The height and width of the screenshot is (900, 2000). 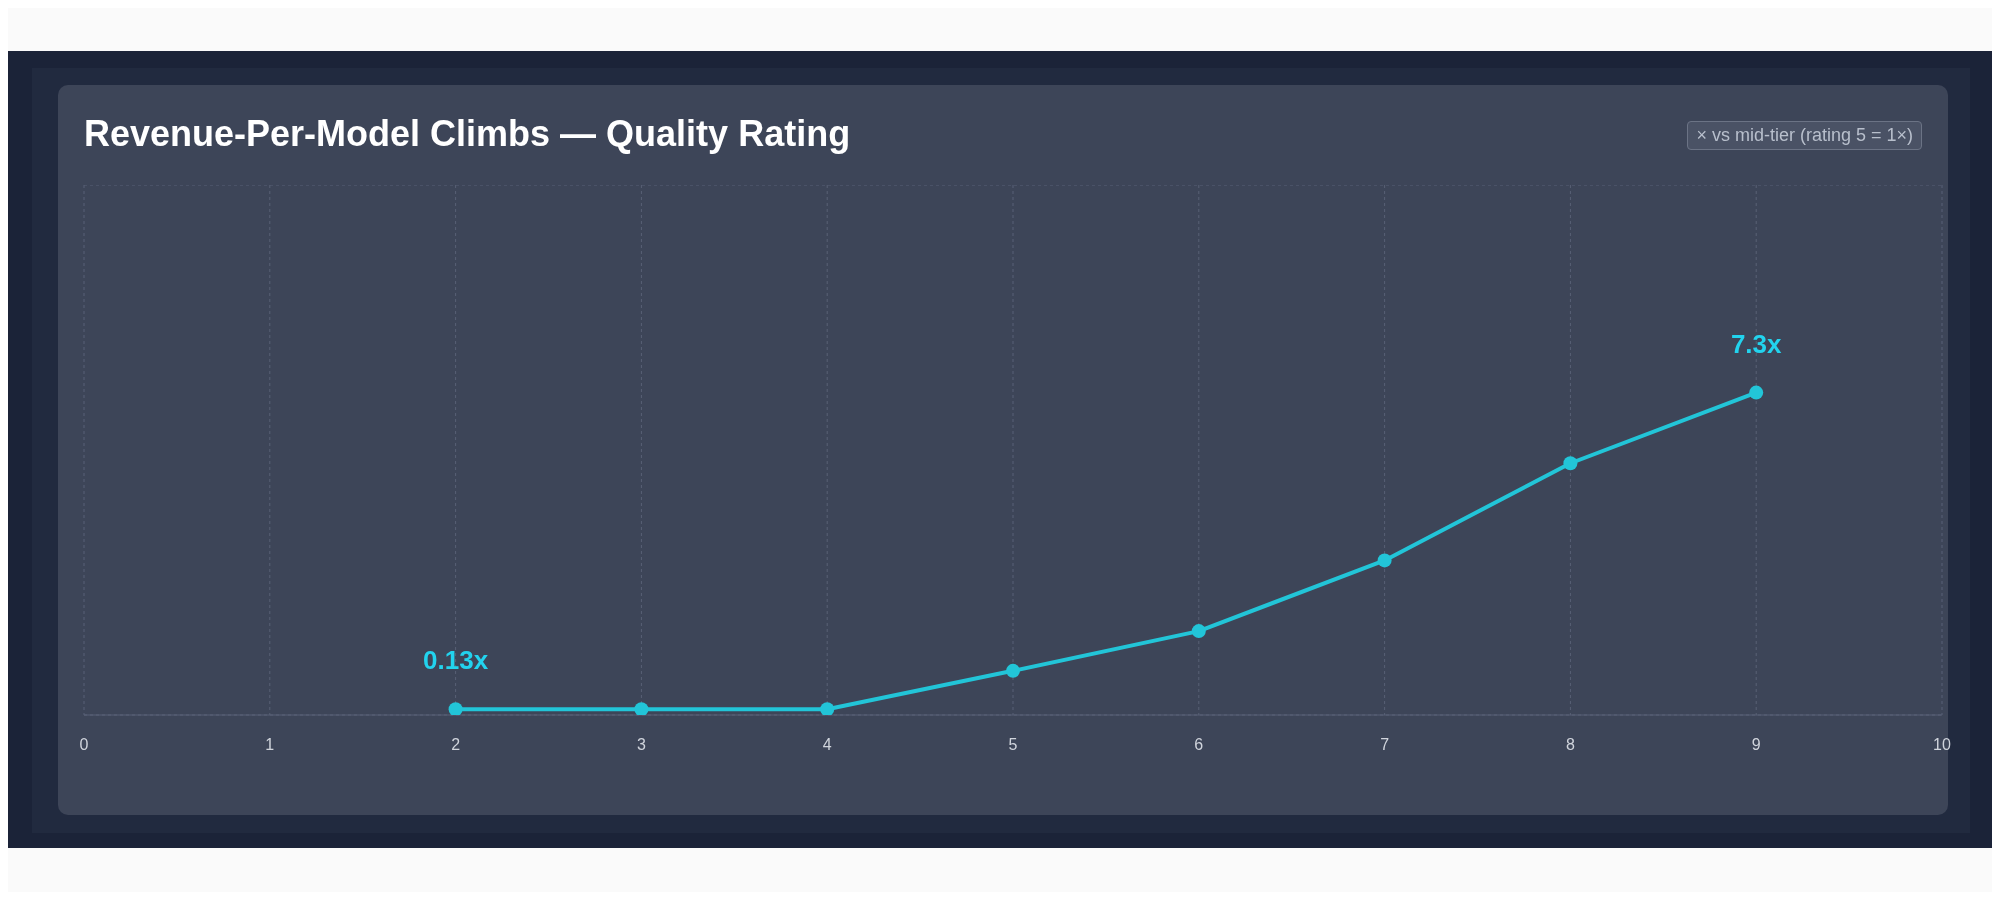 I want to click on x-tick-label: 9, so click(x=1756, y=745).